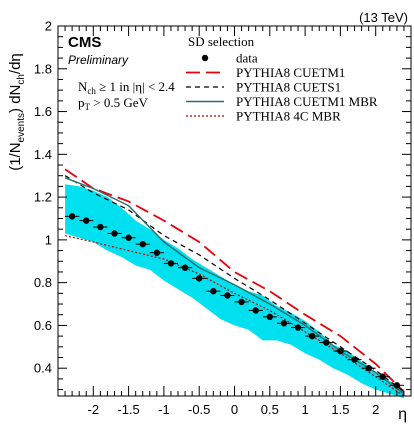 The image size is (414, 434). I want to click on y-tick-label: 2, so click(48, 26).